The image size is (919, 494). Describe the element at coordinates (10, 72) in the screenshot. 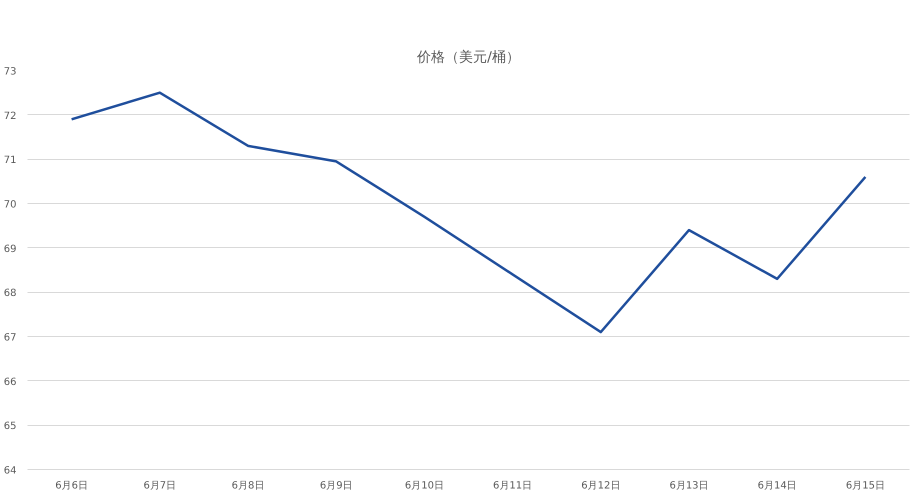

I see `y-tick-label: 73` at that location.